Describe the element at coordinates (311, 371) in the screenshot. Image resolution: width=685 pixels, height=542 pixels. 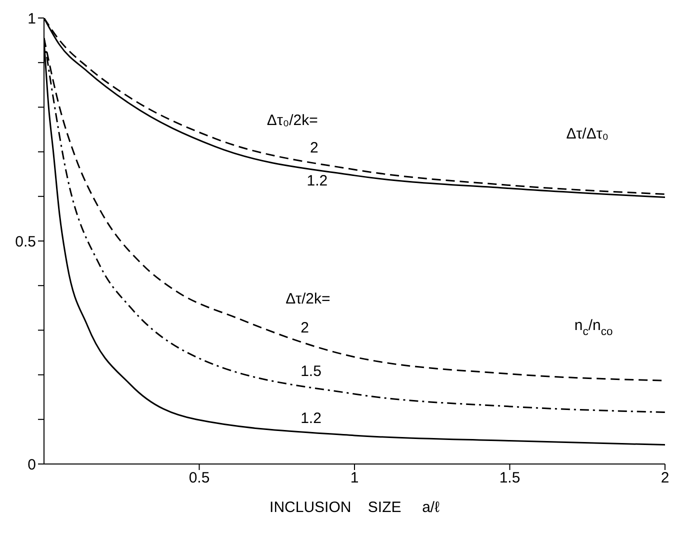
I see `series-label: 1.5` at that location.